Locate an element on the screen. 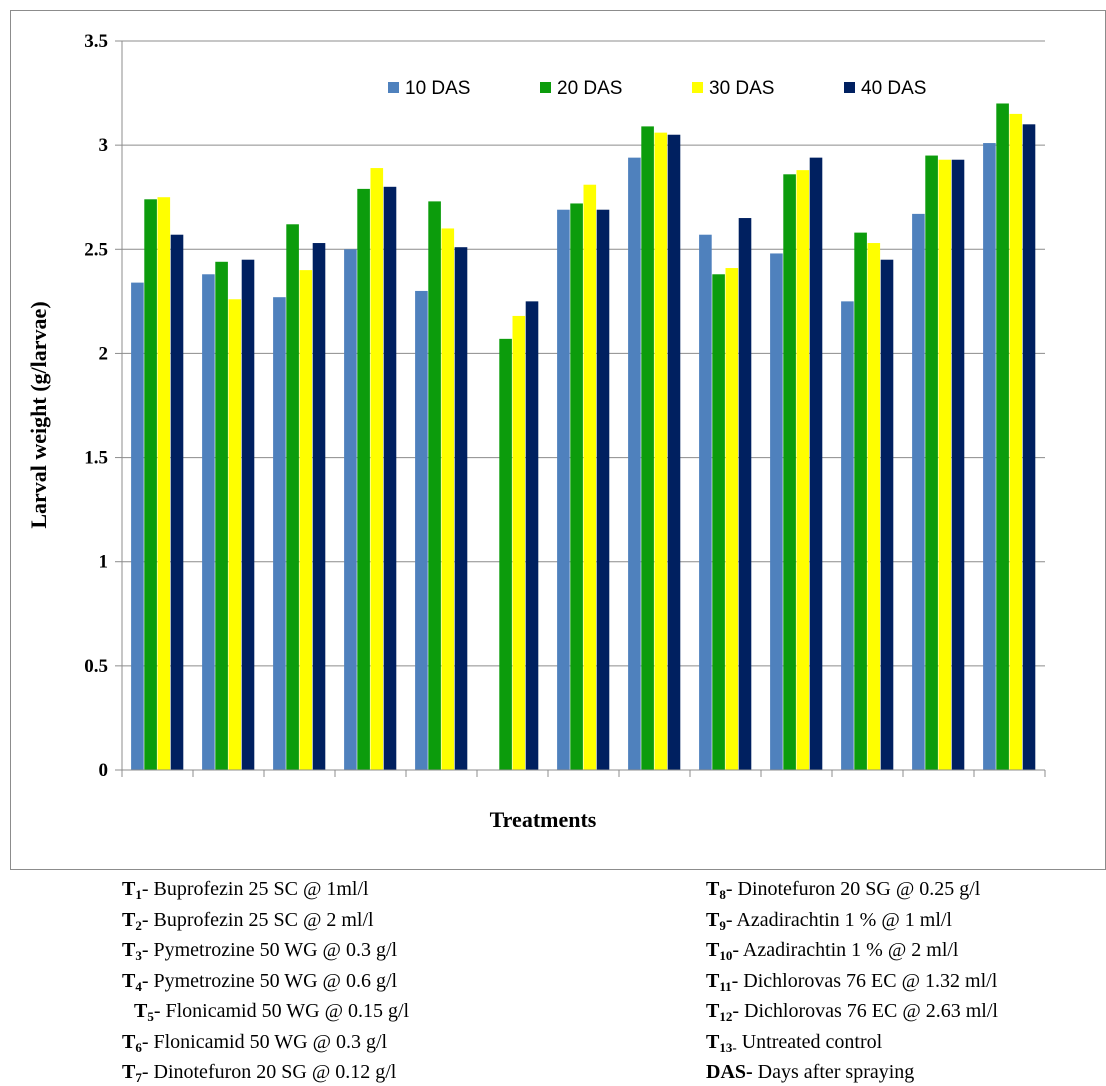 The height and width of the screenshot is (1086, 1106). treatment-key-item: T3- Pymetrozine 50 WG @ 0.3 g/l is located at coordinates (259, 950).